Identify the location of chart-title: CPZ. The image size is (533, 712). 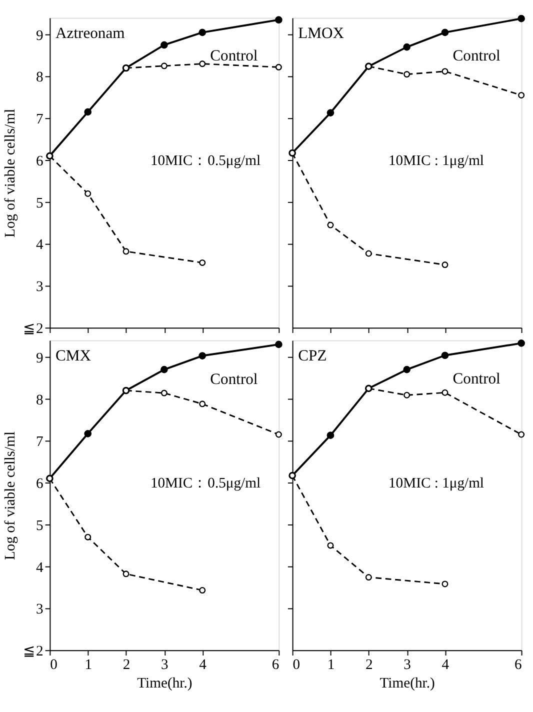
(312, 356).